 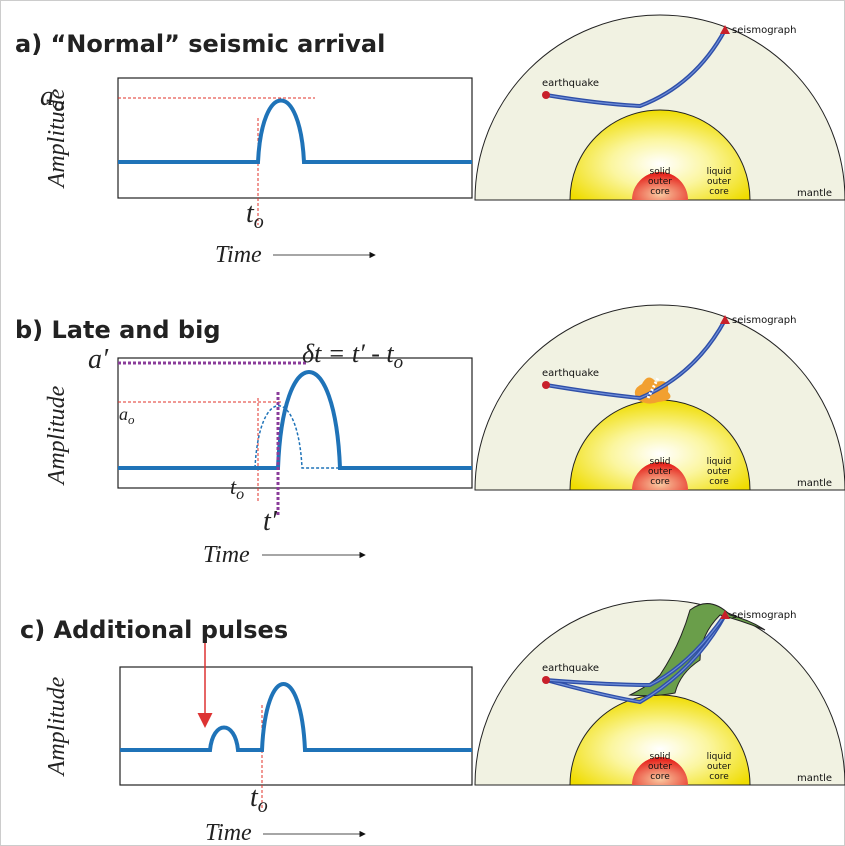 What do you see at coordinates (660, 155) in the screenshot?
I see `outer-core` at bounding box center [660, 155].